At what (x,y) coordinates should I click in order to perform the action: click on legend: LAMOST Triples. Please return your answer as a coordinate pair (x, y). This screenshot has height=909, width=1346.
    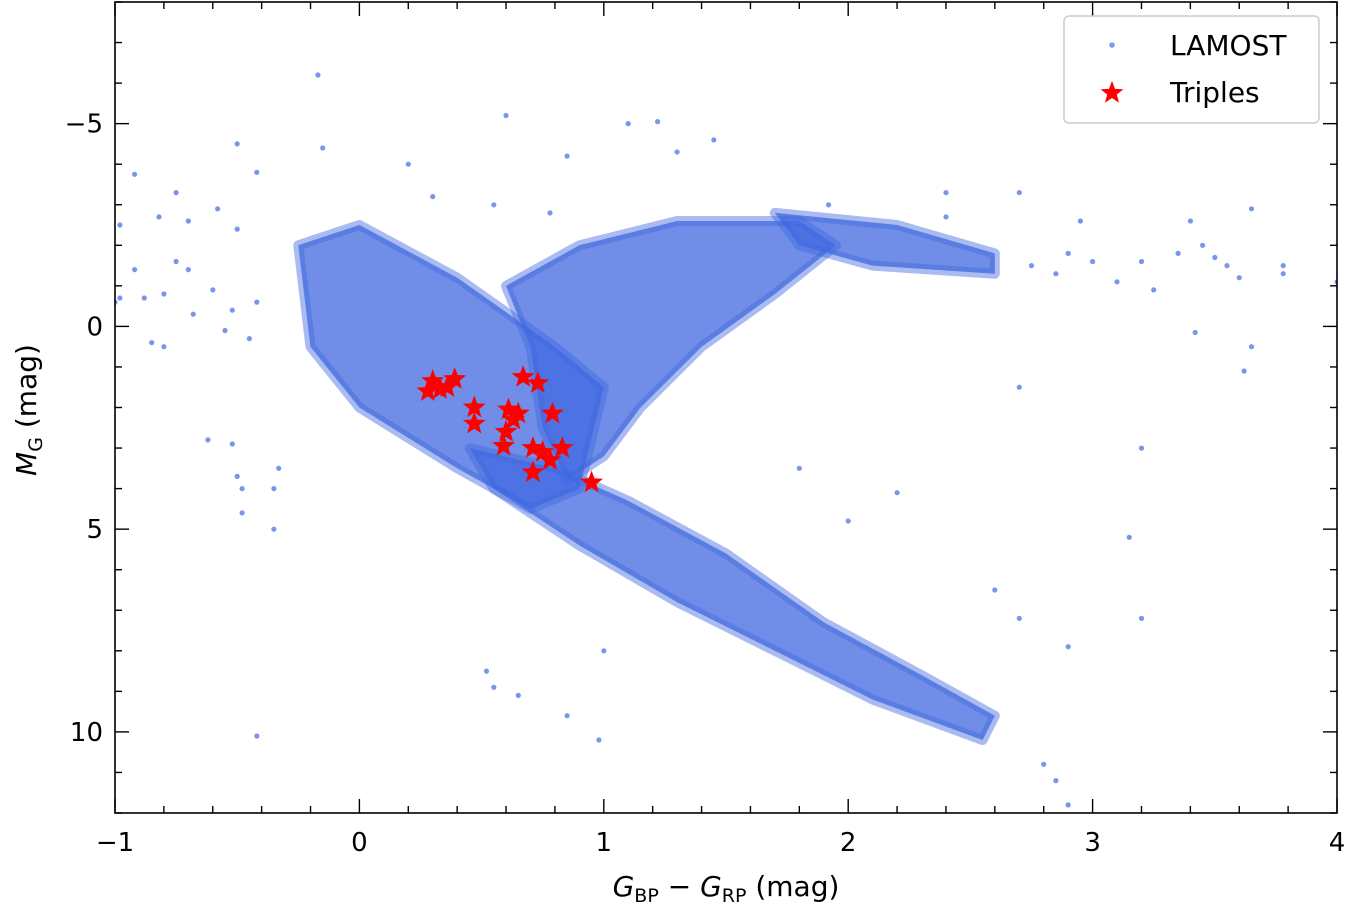
    Looking at the image, I should click on (1191, 69).